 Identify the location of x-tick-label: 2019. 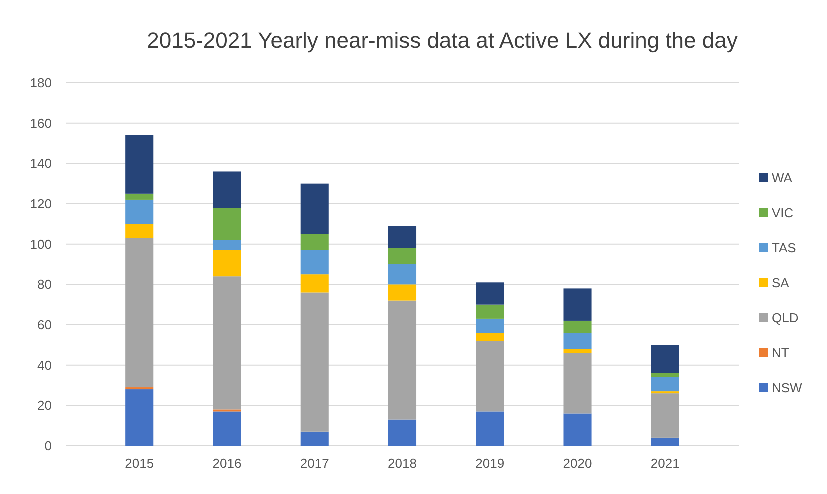
(490, 463).